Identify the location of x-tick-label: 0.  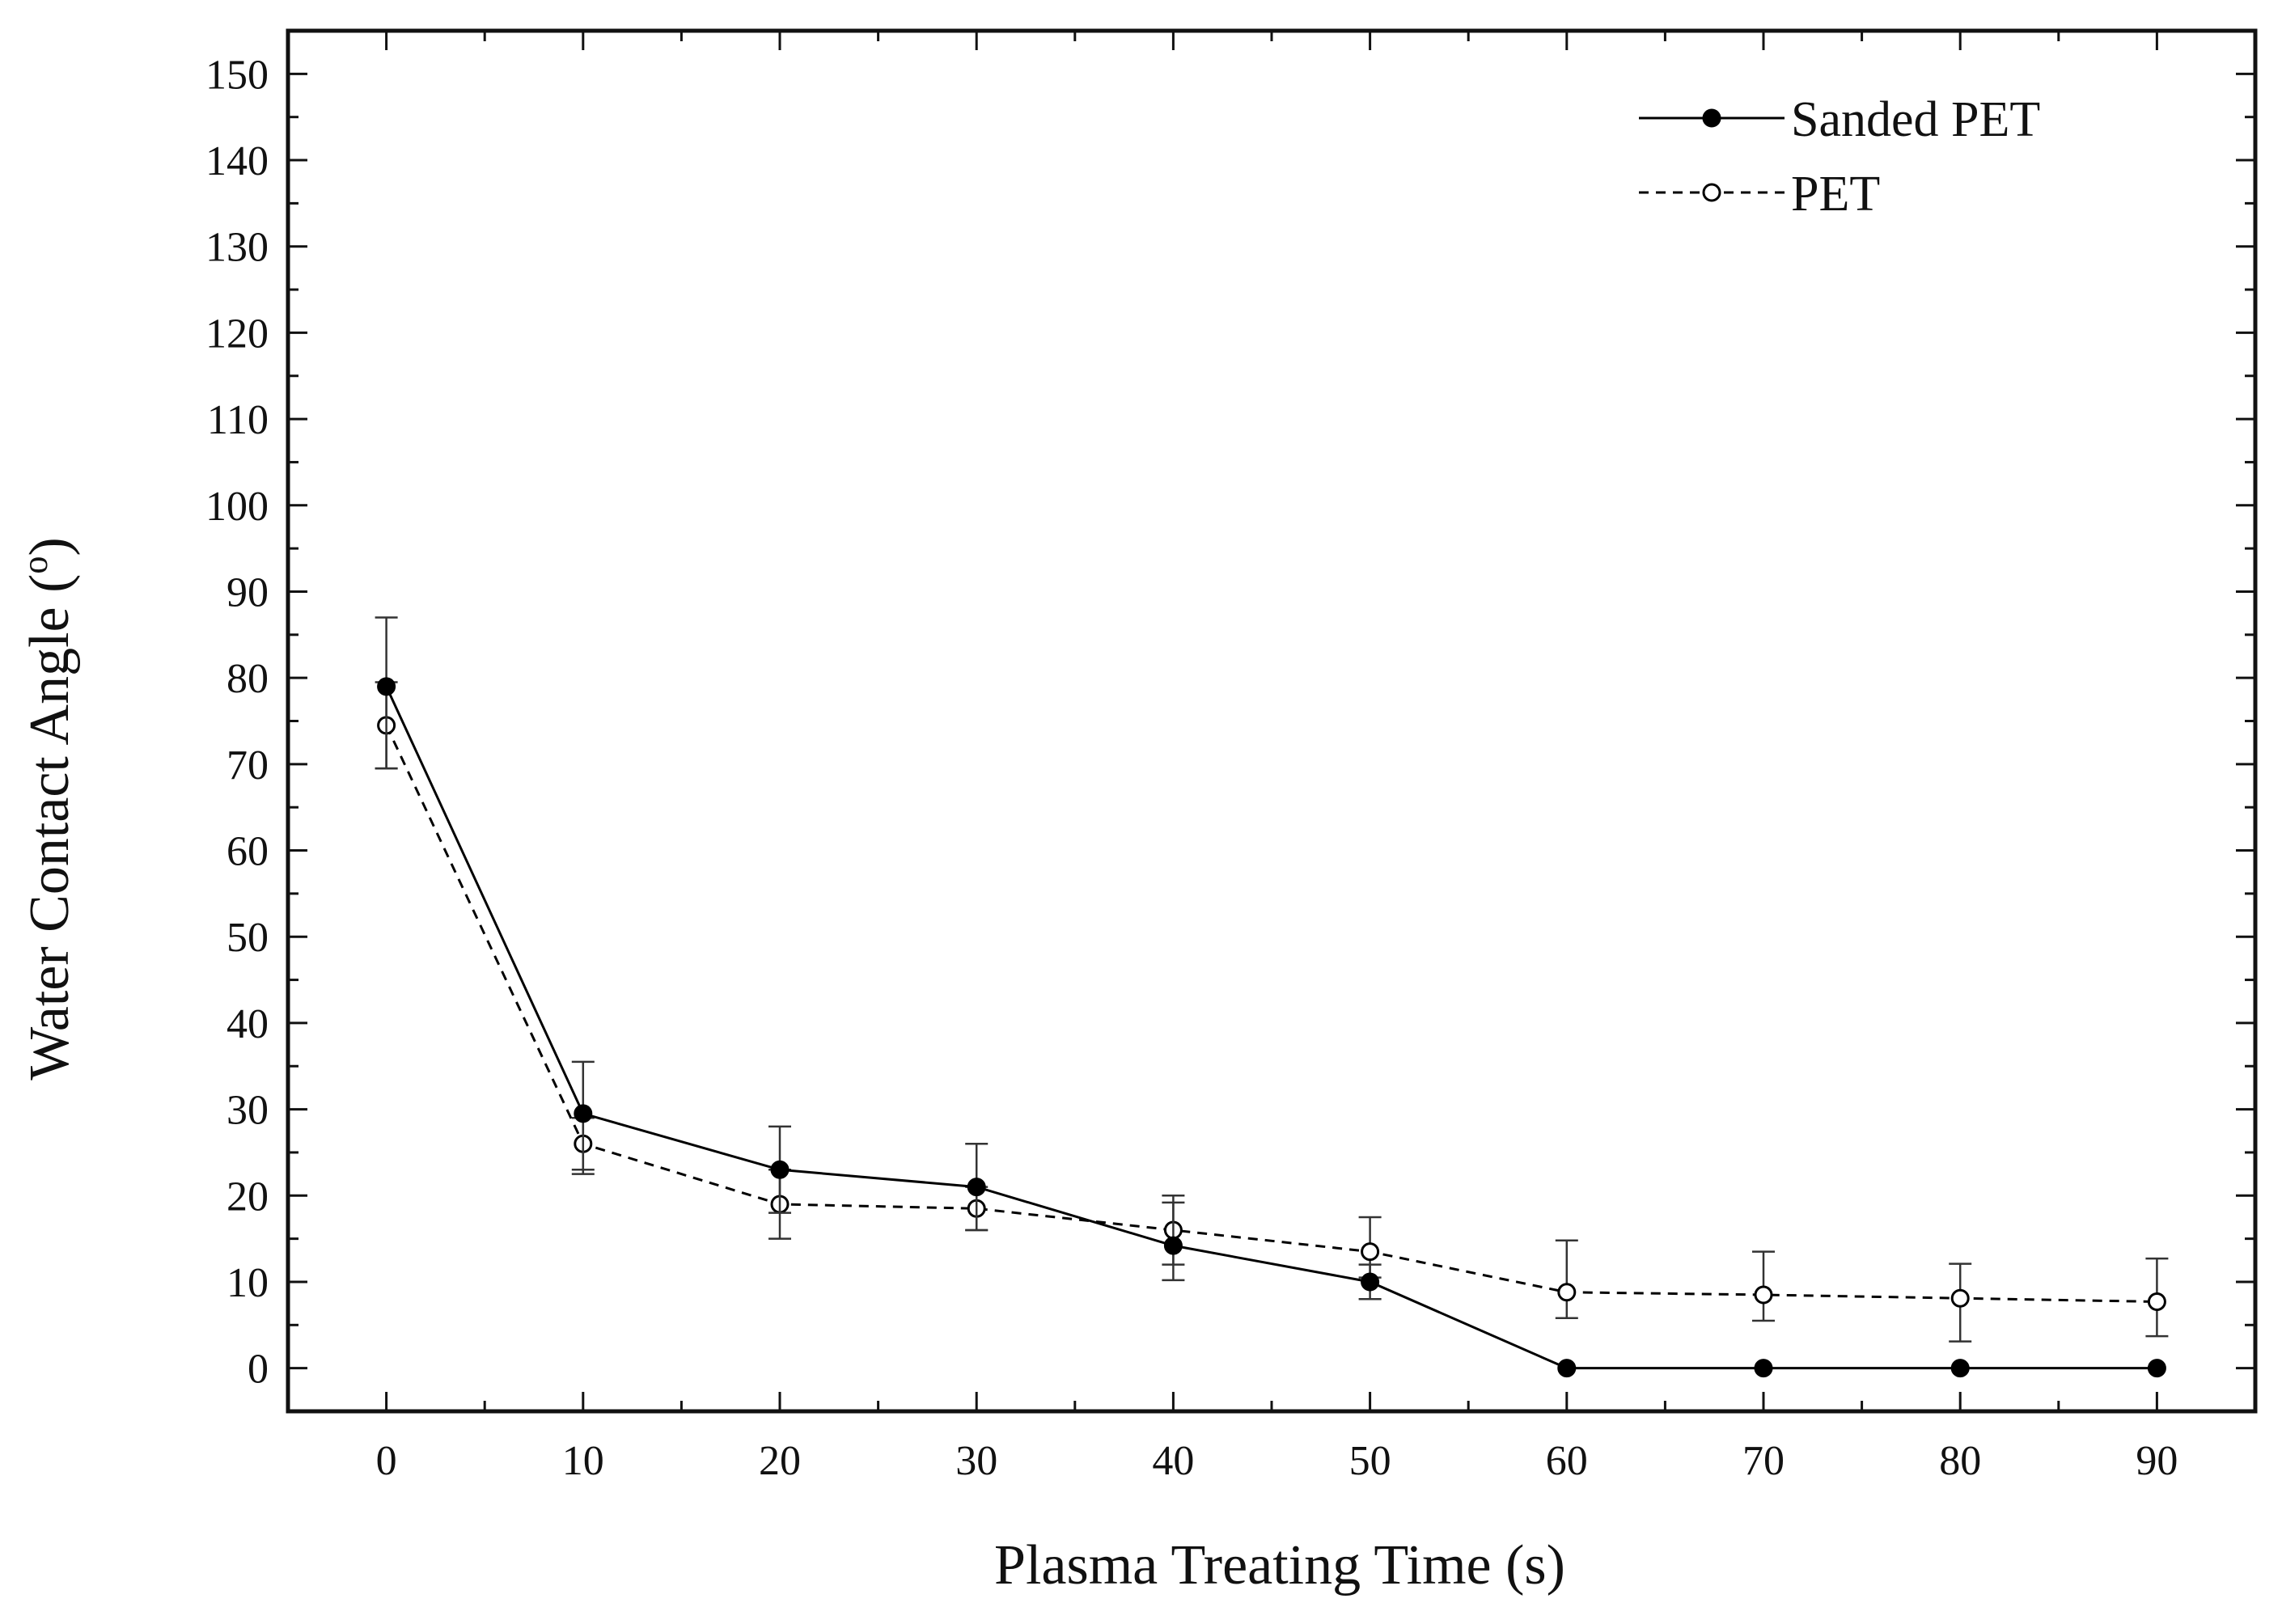
(386, 1461).